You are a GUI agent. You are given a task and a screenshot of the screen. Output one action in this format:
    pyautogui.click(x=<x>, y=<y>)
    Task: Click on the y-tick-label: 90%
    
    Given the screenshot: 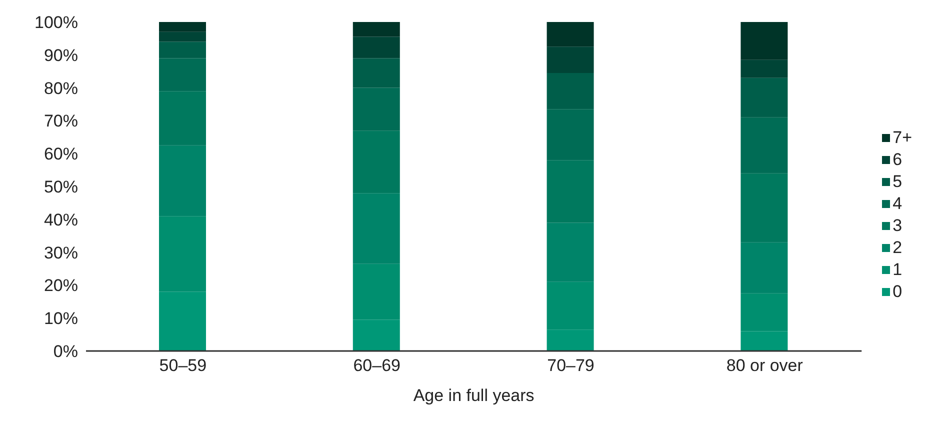 What is the action you would take?
    pyautogui.click(x=61, y=55)
    